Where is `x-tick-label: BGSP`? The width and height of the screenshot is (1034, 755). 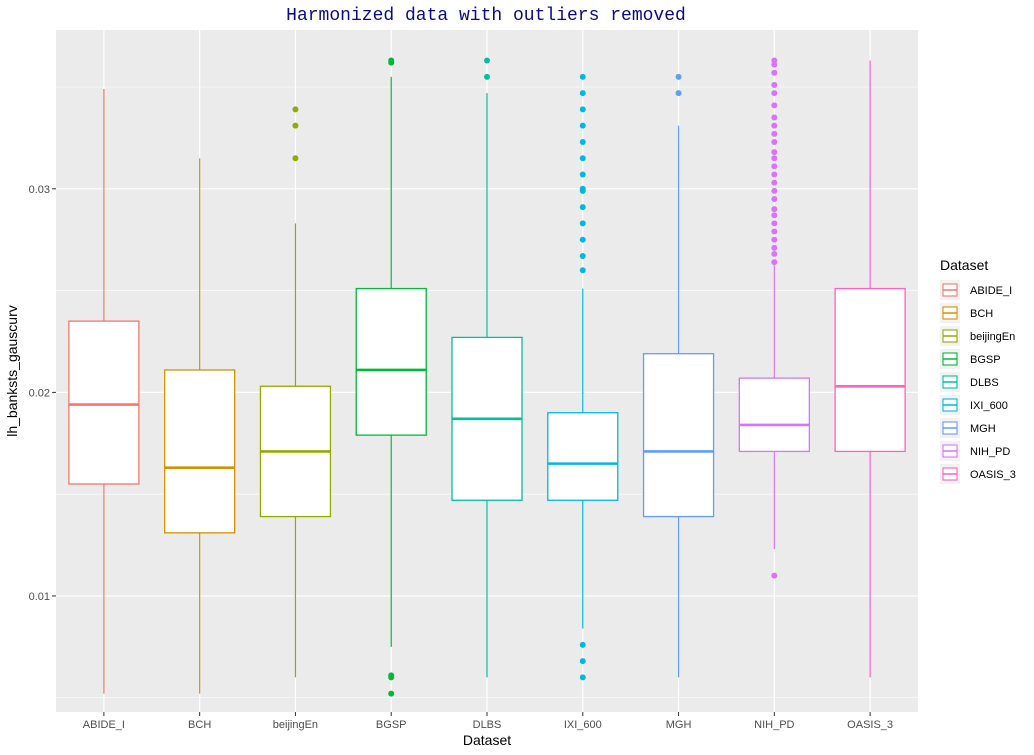 x-tick-label: BGSP is located at coordinates (391, 725).